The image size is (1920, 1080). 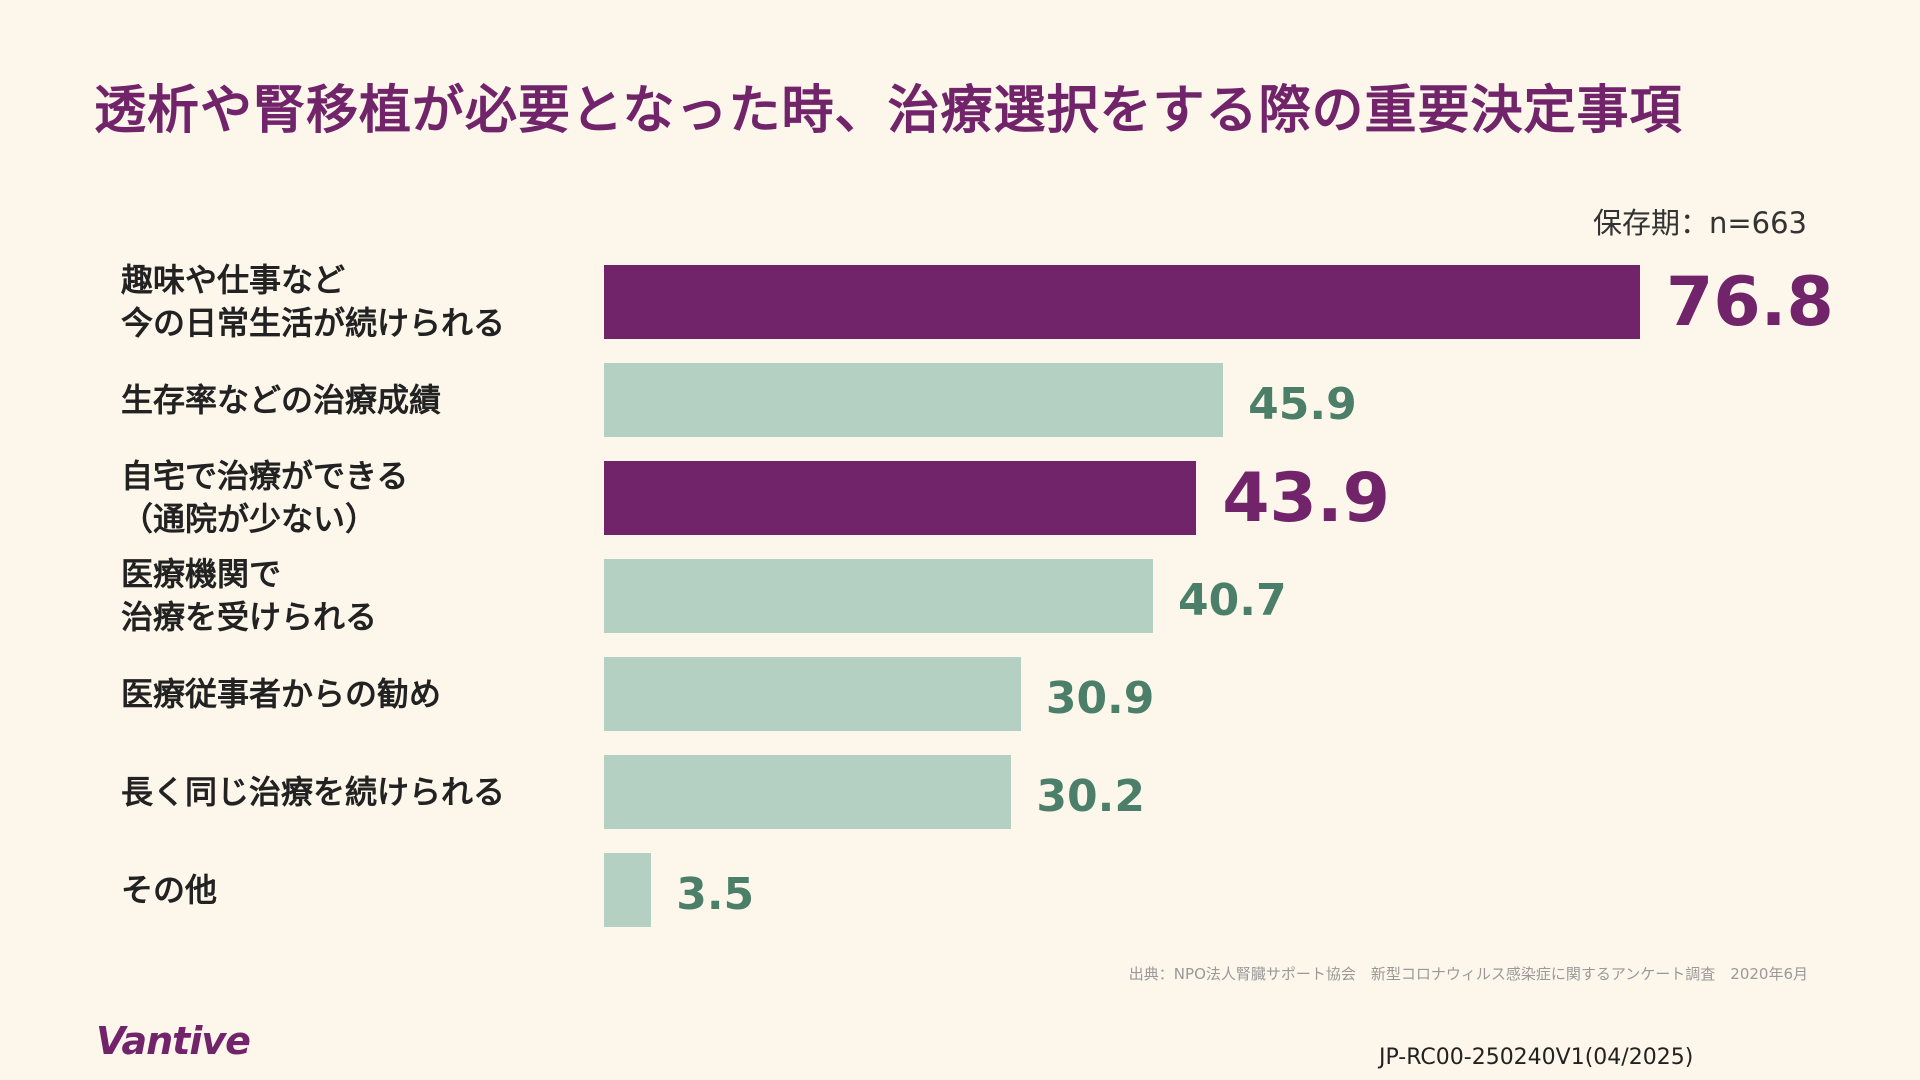 What do you see at coordinates (313, 301) in the screenshot?
I see `category-label: 趣味や仕事など 今の日常生活が続けられる` at bounding box center [313, 301].